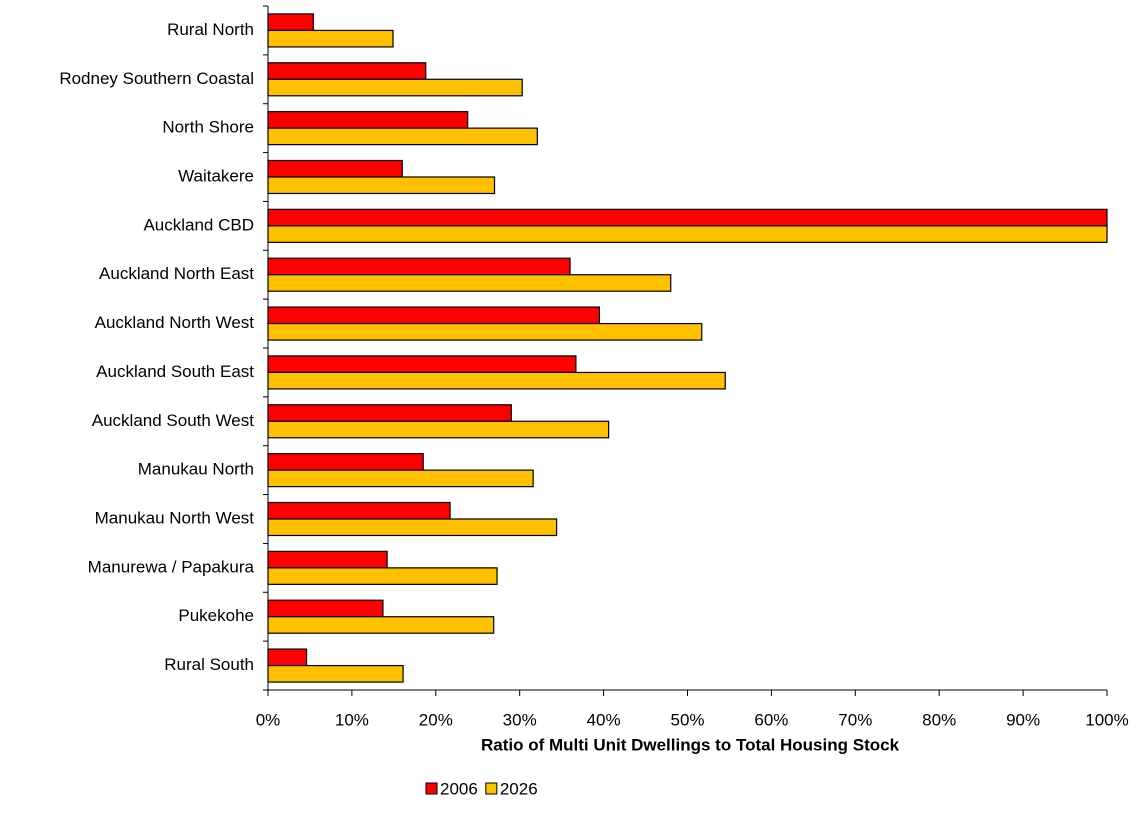 Image resolution: width=1148 pixels, height=829 pixels. I want to click on y-tick-label: Auckland South West, so click(173, 420).